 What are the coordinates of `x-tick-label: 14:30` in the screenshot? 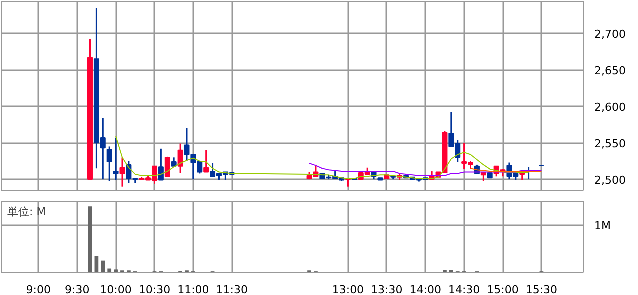 It's located at (464, 289).